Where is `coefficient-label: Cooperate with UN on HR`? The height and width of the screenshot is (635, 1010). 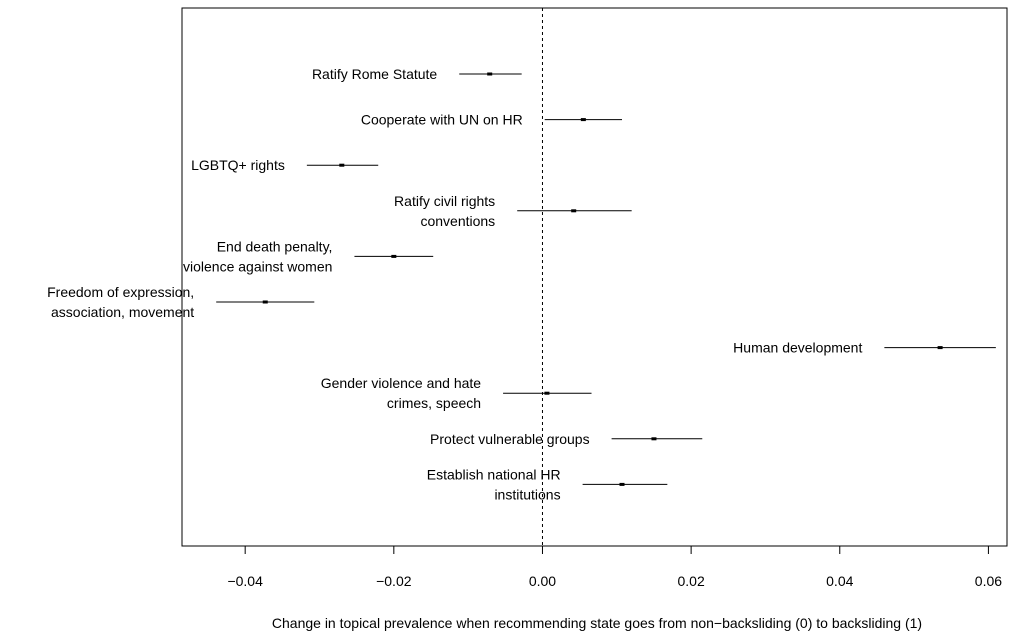
coefficient-label: Cooperate with UN on HR is located at coordinates (442, 120).